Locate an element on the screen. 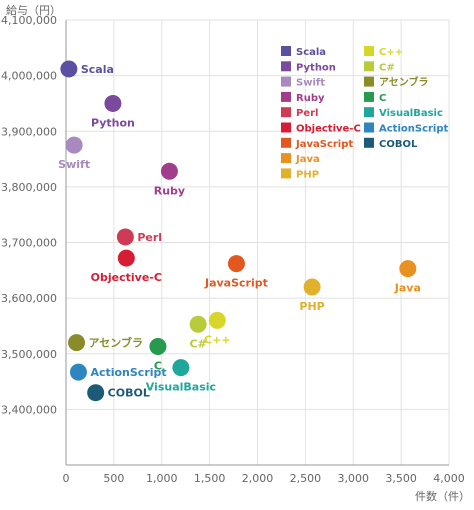 The width and height of the screenshot is (474, 510). y-tick-label: 3,400,000 is located at coordinates (29, 409).